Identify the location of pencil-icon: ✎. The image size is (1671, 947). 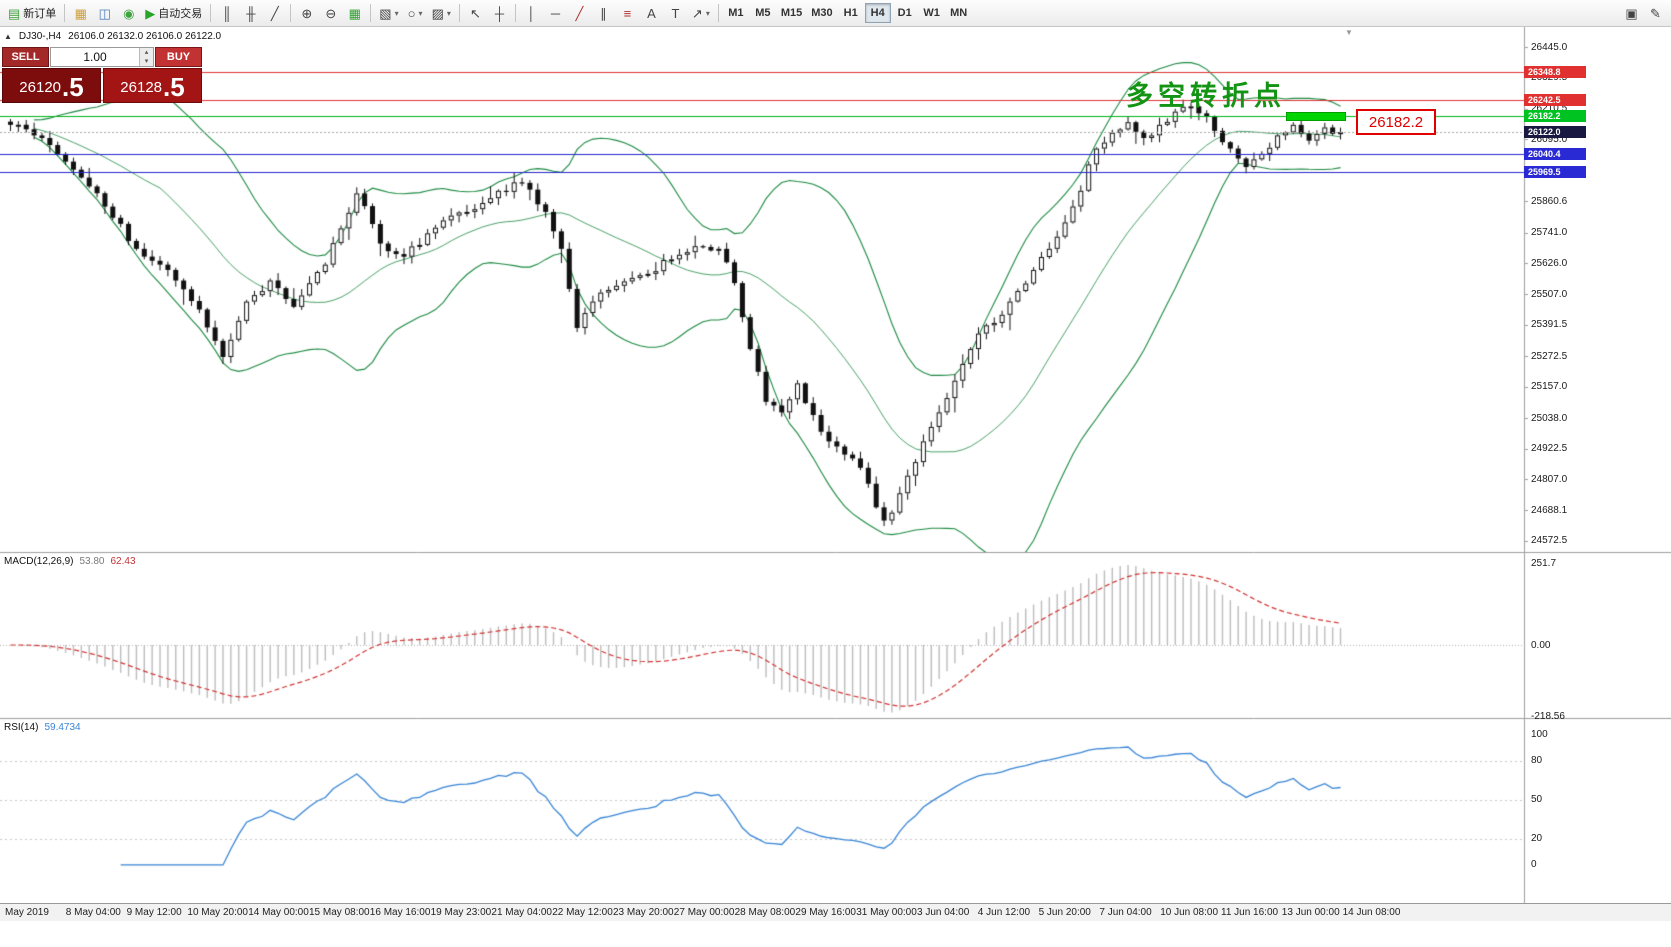
(1655, 13).